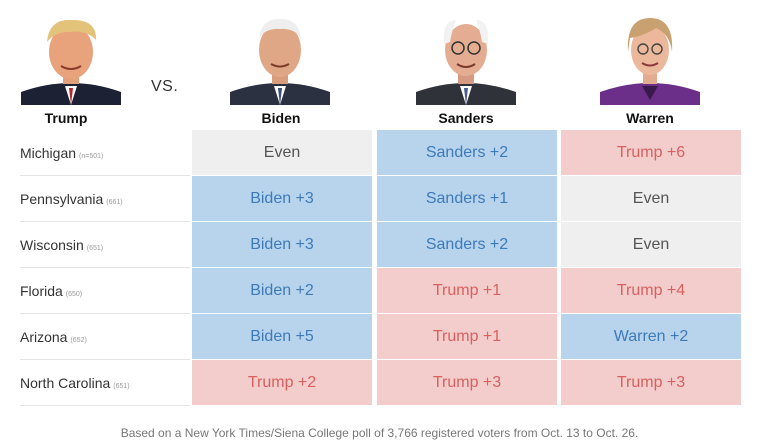 The height and width of the screenshot is (446, 759). I want to click on candidate-name-warren: Warren, so click(650, 118).